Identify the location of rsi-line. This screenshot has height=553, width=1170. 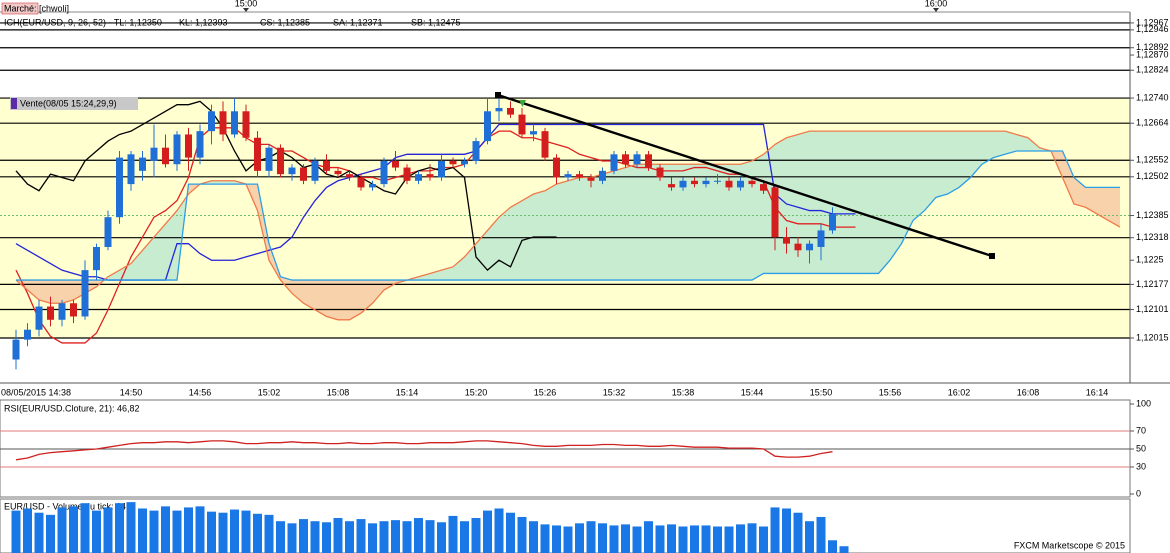
(424, 450).